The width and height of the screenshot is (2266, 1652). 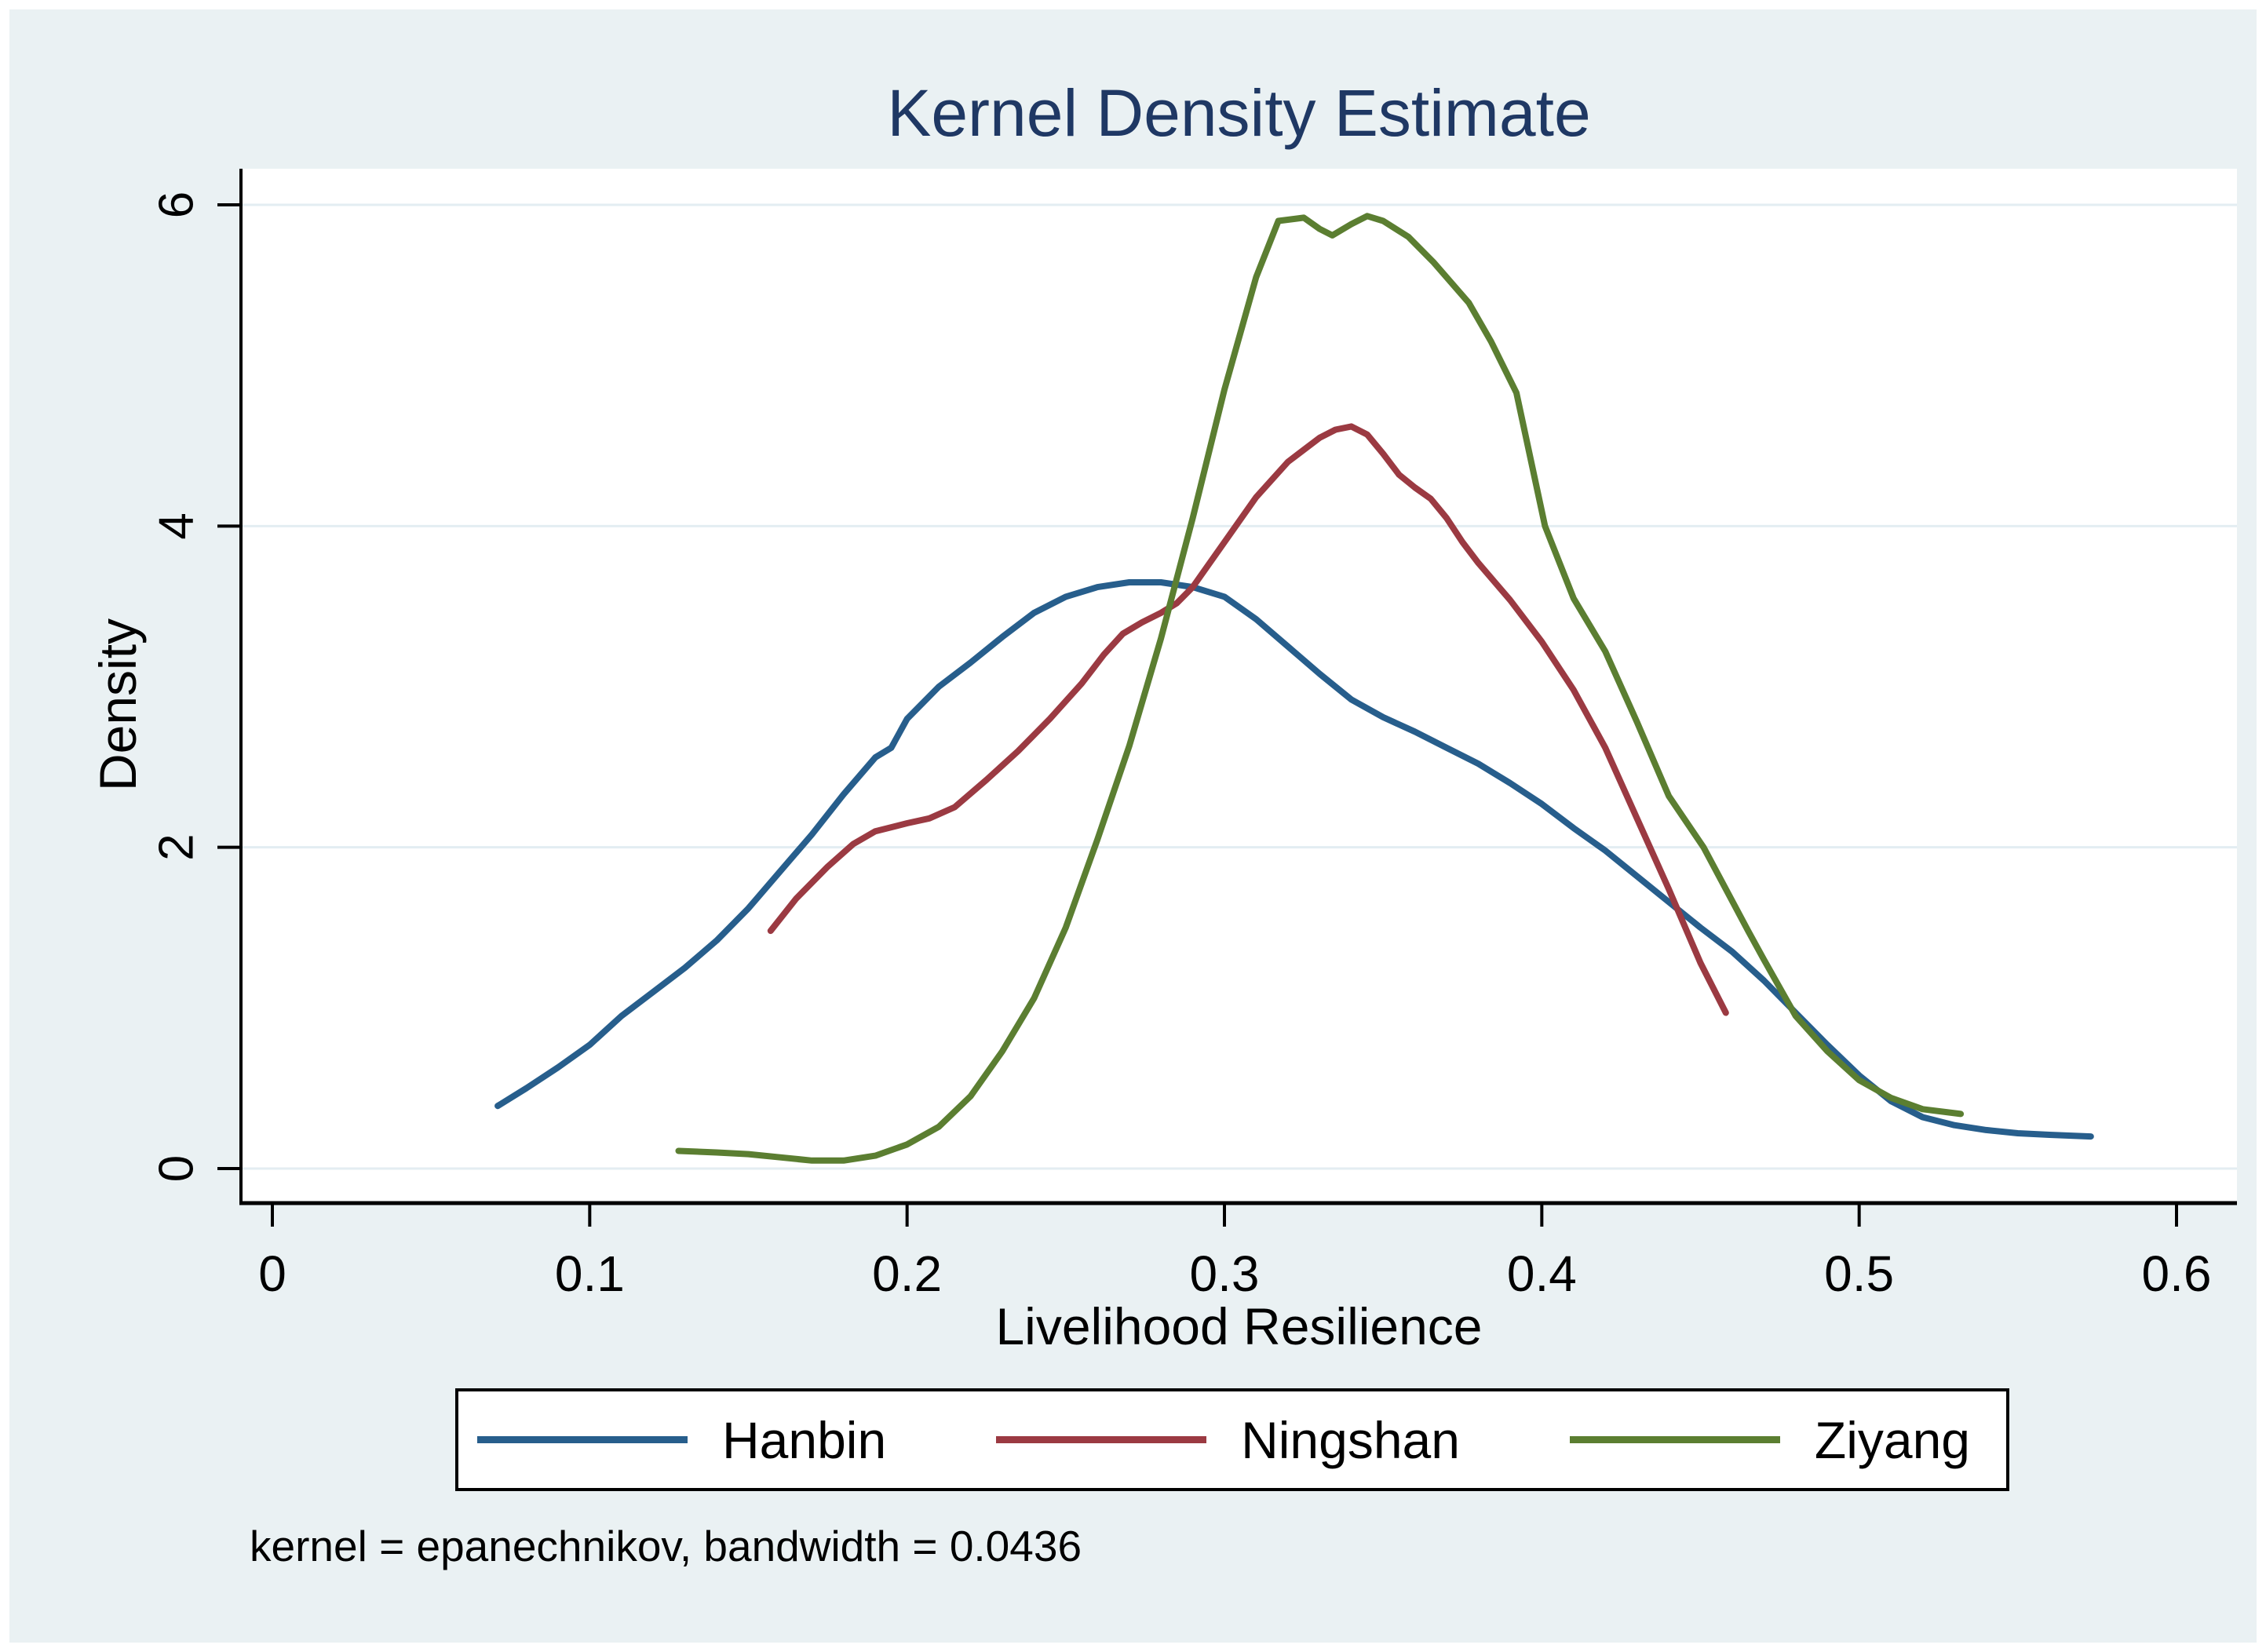 I want to click on x-tick-label: 0.3, so click(x=1225, y=1273).